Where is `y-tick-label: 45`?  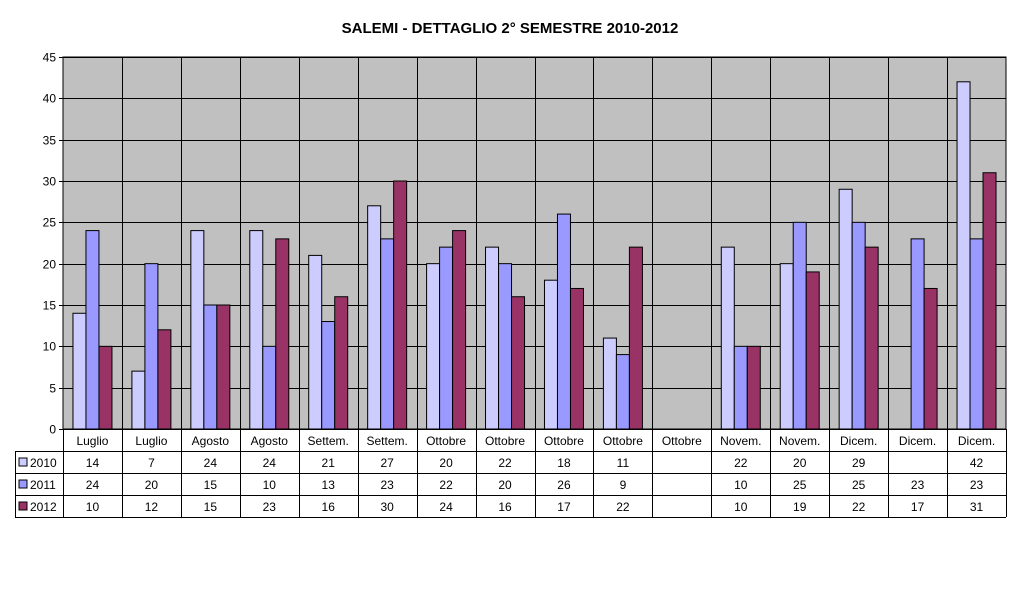 y-tick-label: 45 is located at coordinates (50, 58).